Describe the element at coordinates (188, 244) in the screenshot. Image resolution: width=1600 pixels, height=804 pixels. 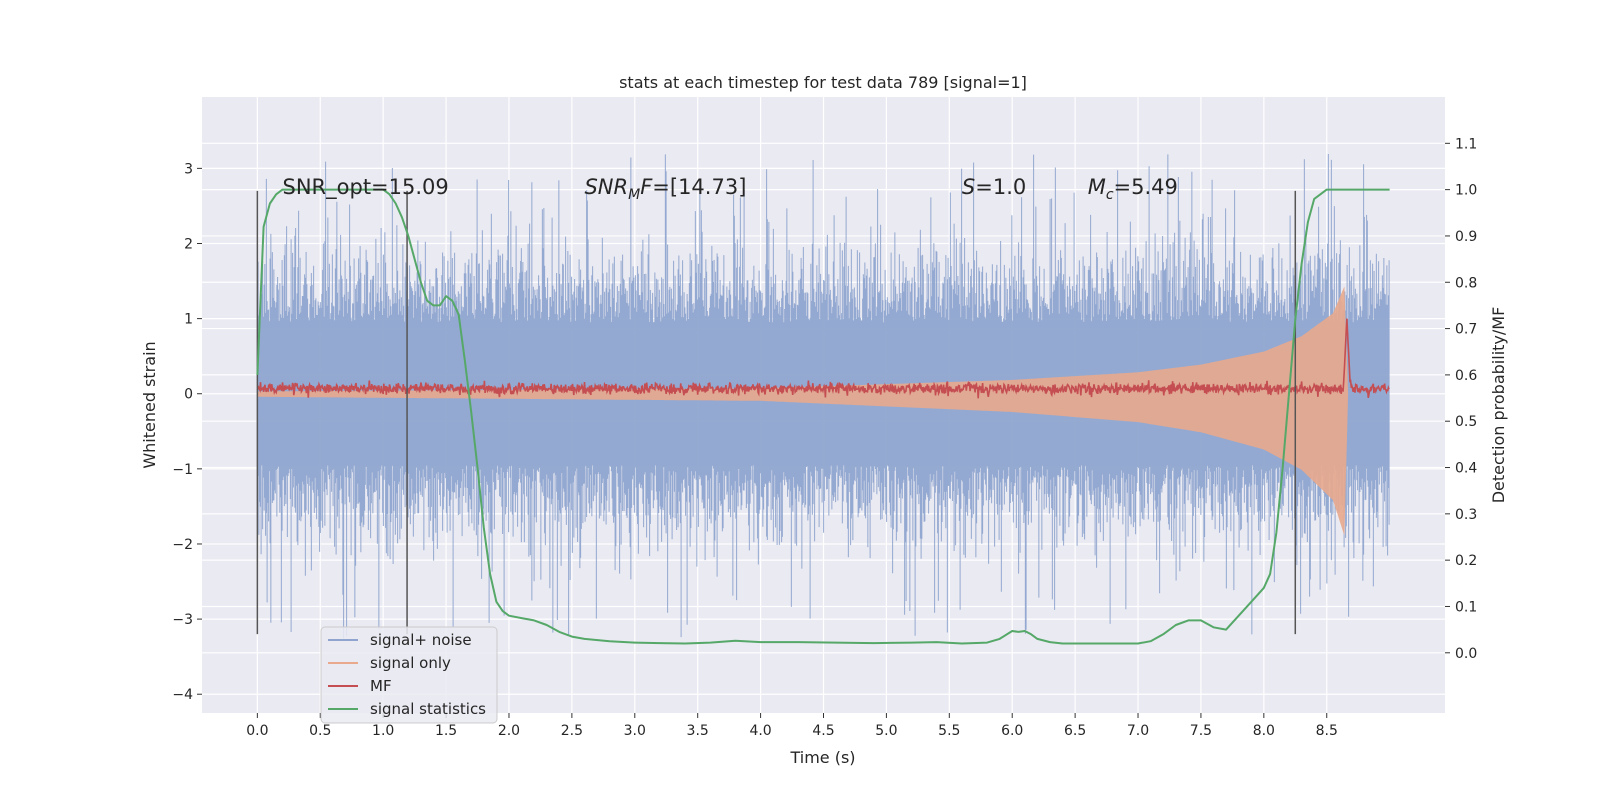
I see `y-tick-label-left: 2` at that location.